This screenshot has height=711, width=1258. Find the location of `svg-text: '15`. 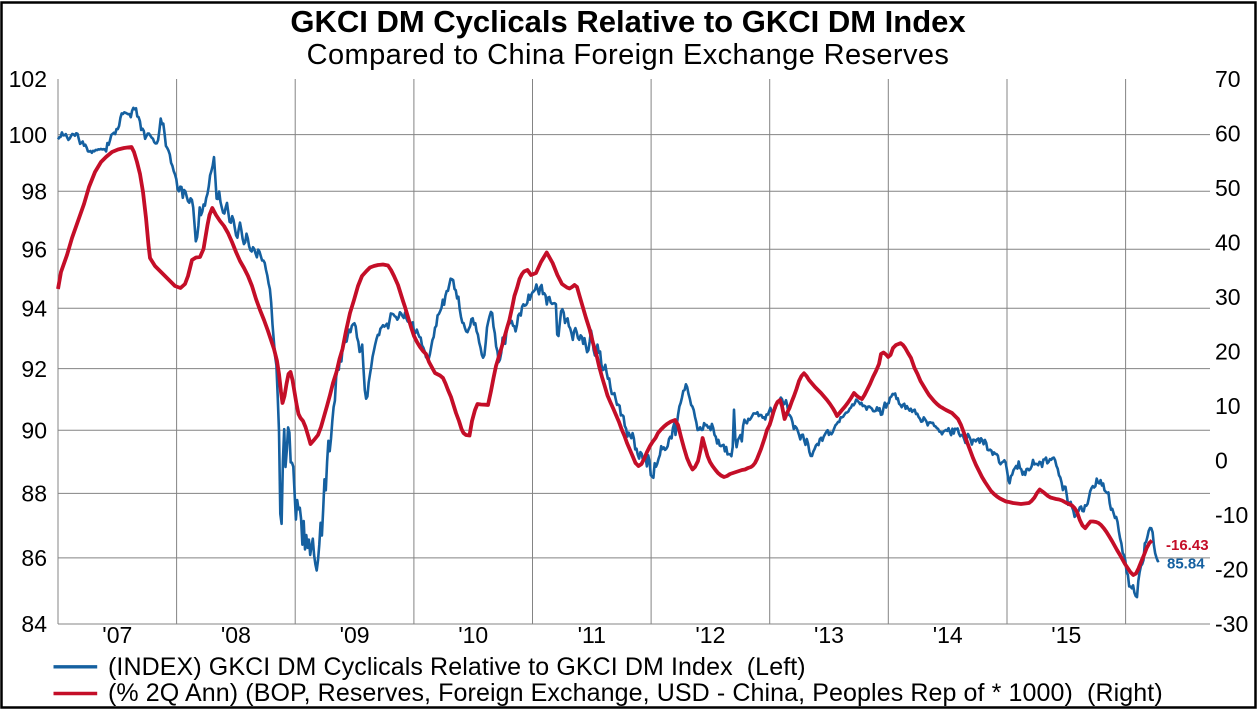

svg-text: '15 is located at coordinates (1066, 635).